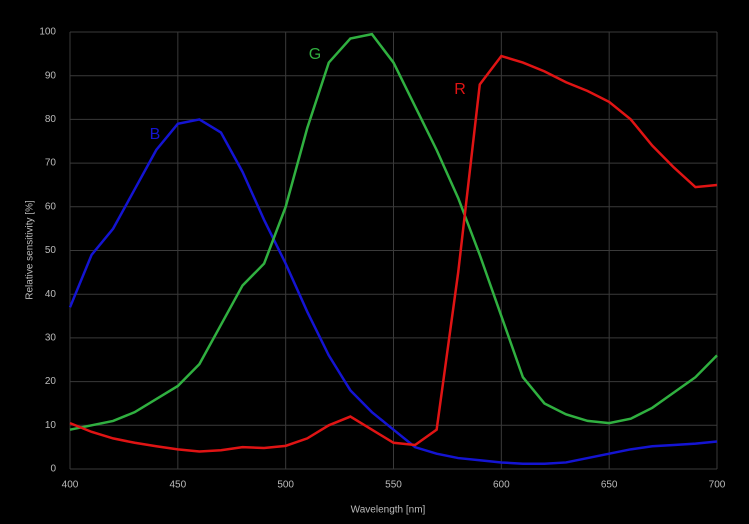 This screenshot has width=749, height=524. Describe the element at coordinates (51, 75) in the screenshot. I see `y-tick-label: 90` at that location.